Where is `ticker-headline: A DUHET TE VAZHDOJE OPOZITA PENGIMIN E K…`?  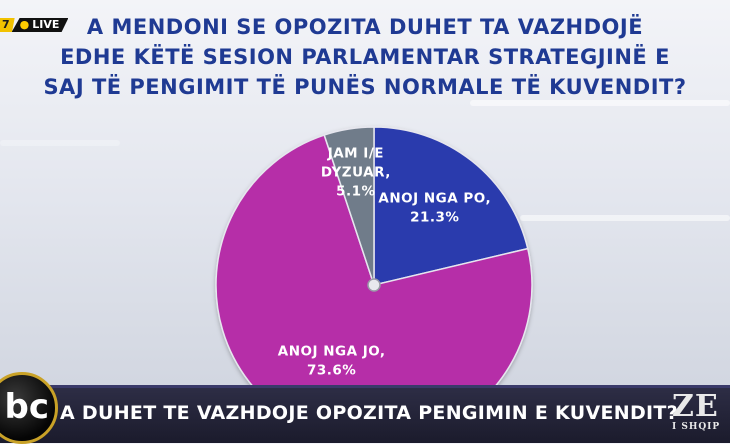
ticker-headline: A DUHET TE VAZHDOJE OPOZITA PENGIMIN E K… is located at coordinates (369, 413).